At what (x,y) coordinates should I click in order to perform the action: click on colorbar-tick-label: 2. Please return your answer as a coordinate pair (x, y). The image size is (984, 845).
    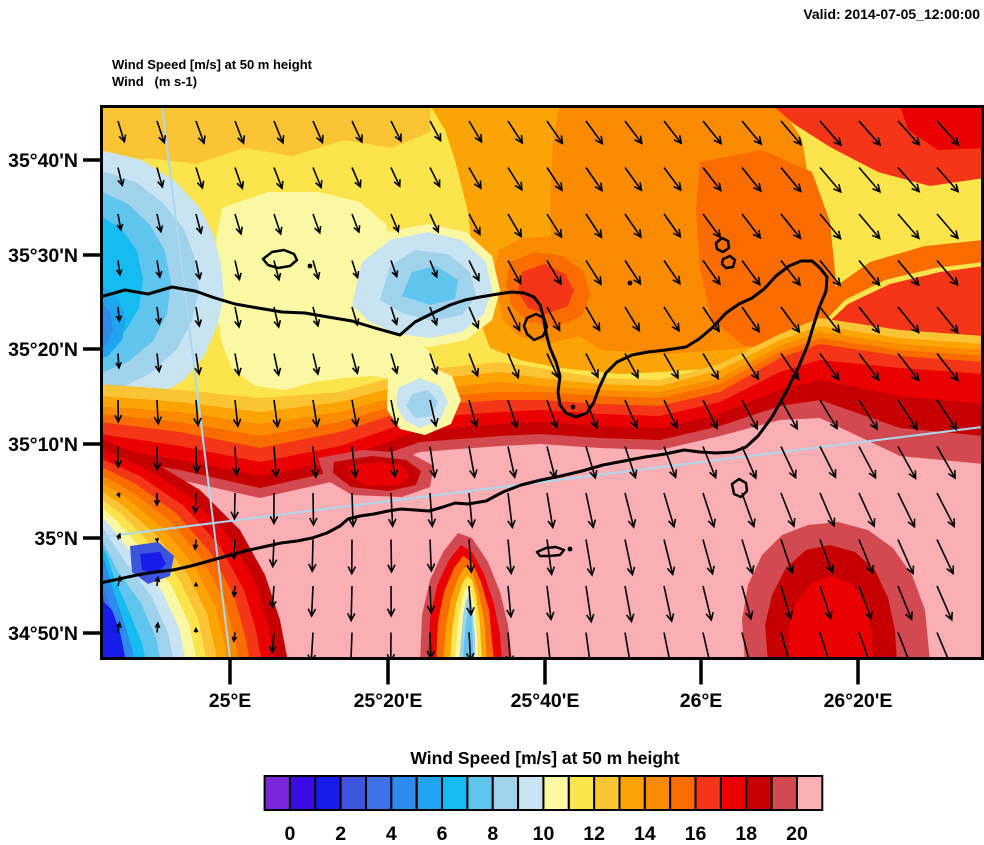
    Looking at the image, I should click on (340, 834).